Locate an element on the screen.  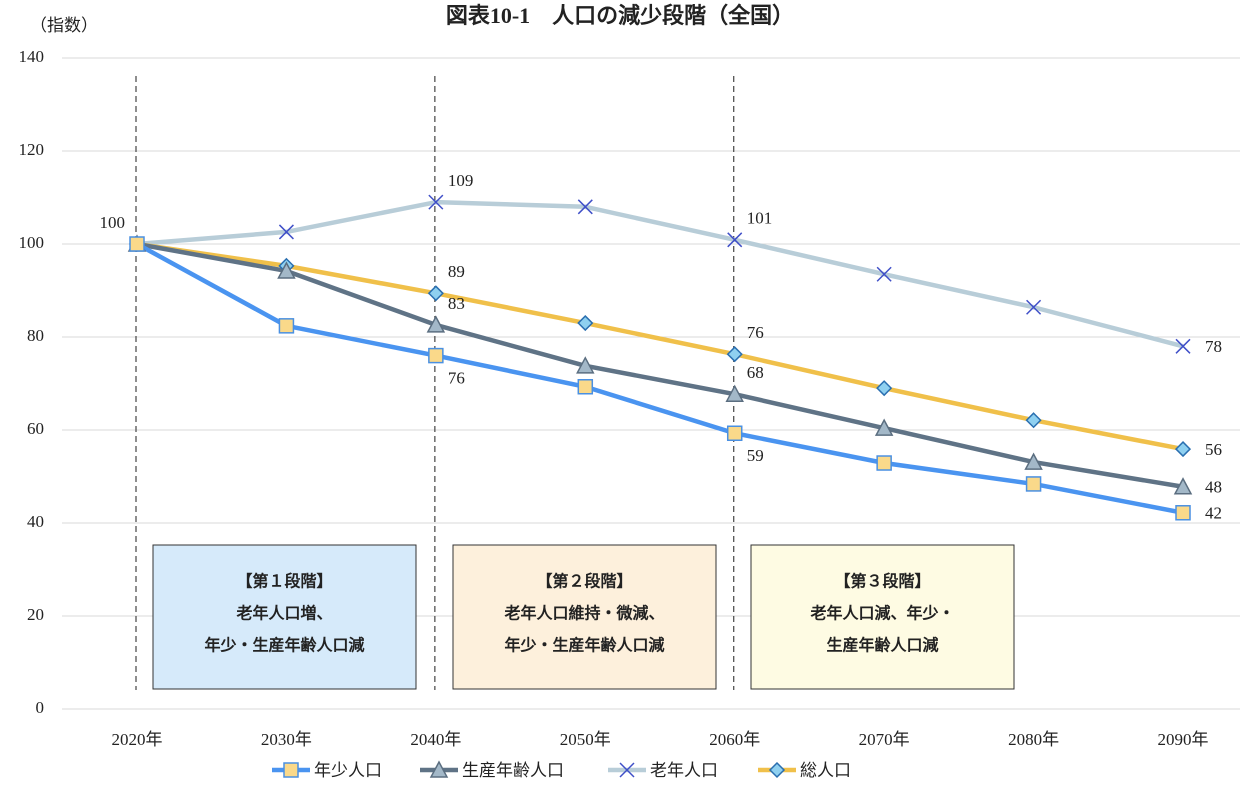
x-tick-label: 2040年 is located at coordinates (435, 739).